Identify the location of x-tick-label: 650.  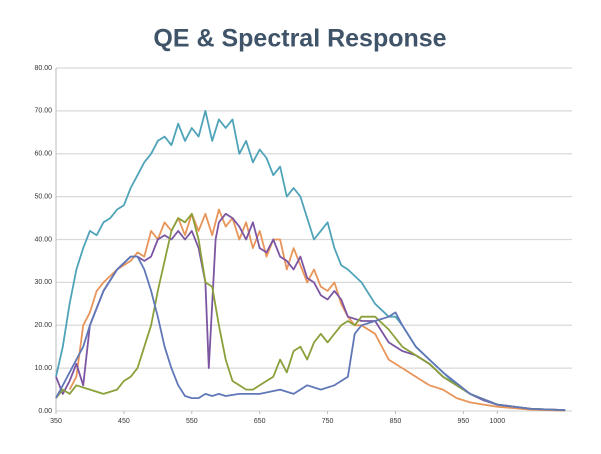
(260, 421).